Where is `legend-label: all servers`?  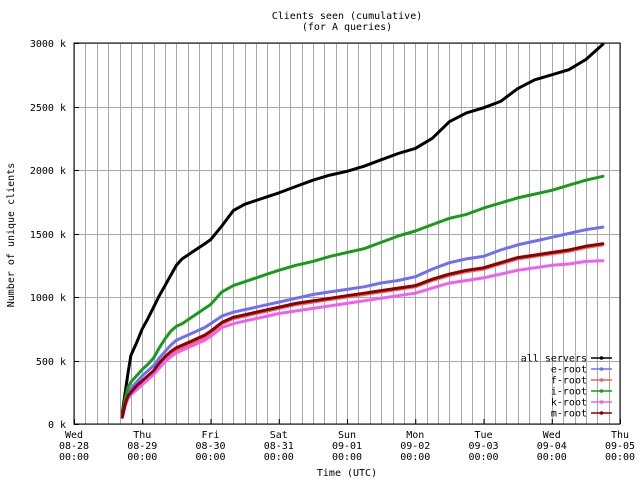 legend-label: all servers is located at coordinates (554, 359).